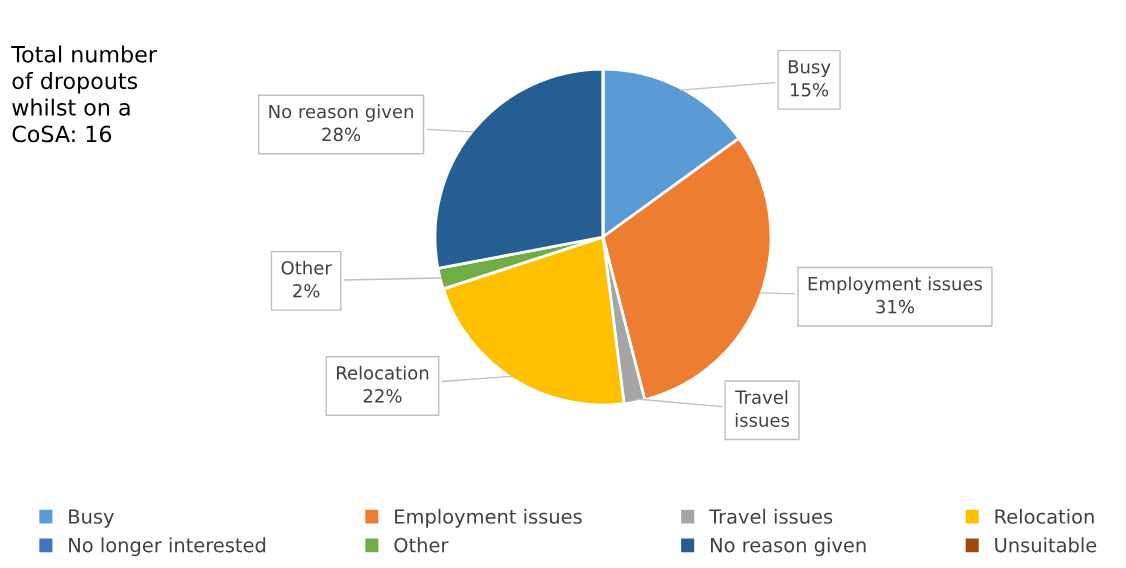  Describe the element at coordinates (91, 518) in the screenshot. I see `legend-label: Busy` at that location.